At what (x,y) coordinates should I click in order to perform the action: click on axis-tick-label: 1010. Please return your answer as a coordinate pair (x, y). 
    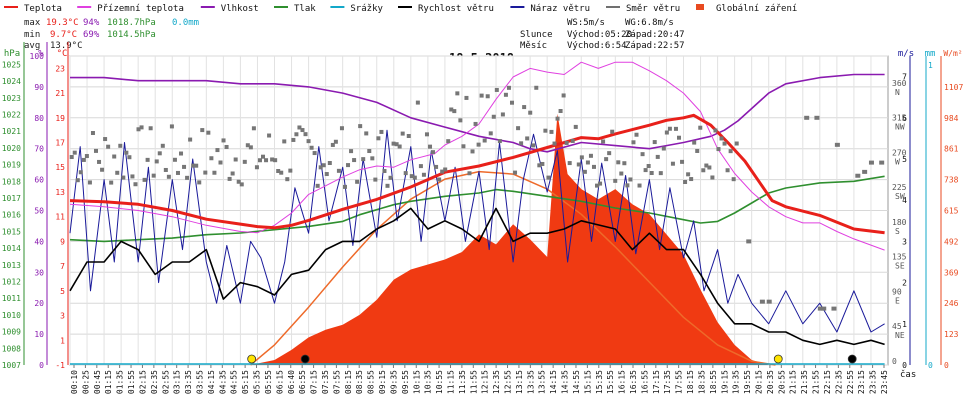
    Looking at the image, I should click on (11, 315).